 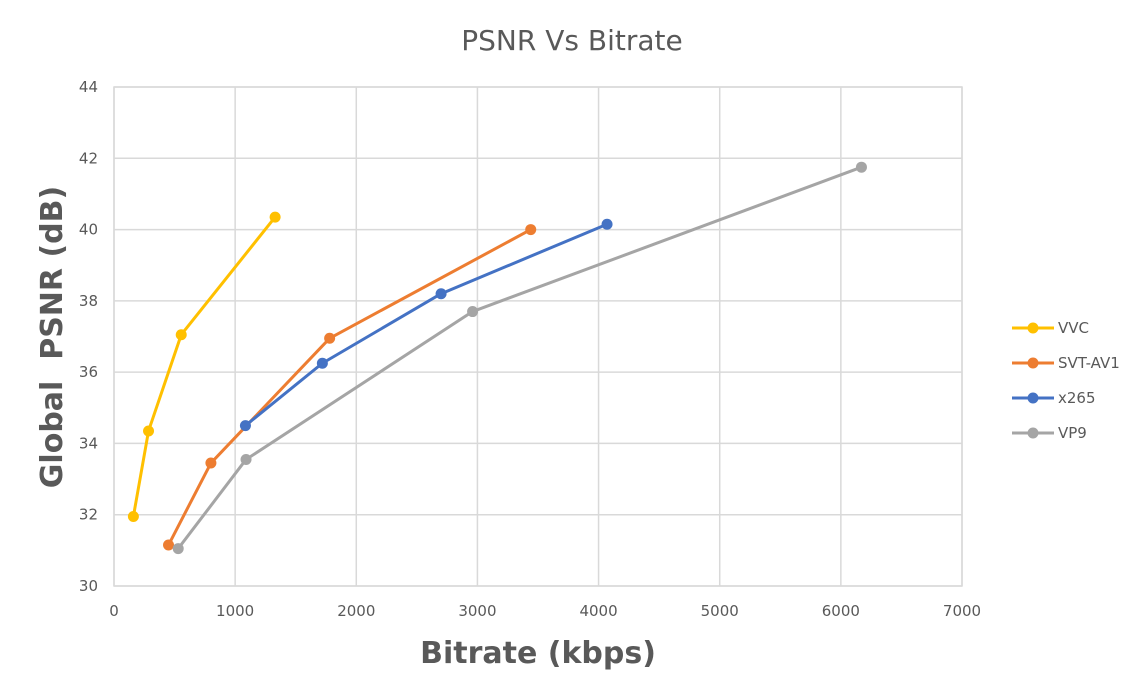 What do you see at coordinates (88, 301) in the screenshot?
I see `y-tick-label: 38` at bounding box center [88, 301].